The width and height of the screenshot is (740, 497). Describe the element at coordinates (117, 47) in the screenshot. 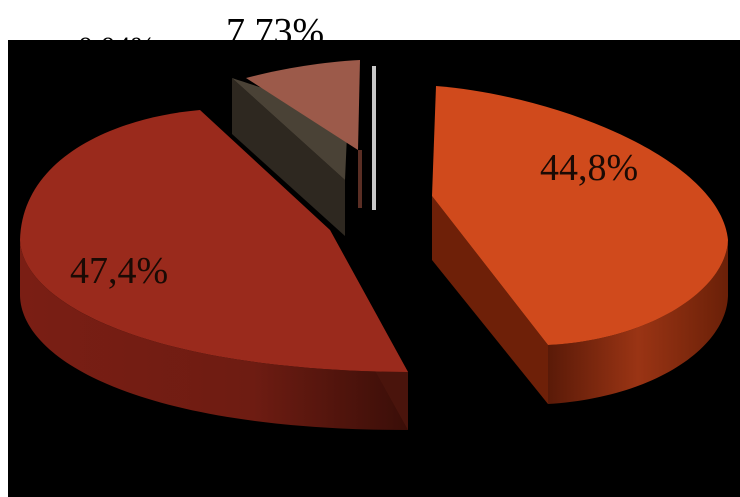

I see `slice-label-small: 0,04%` at that location.